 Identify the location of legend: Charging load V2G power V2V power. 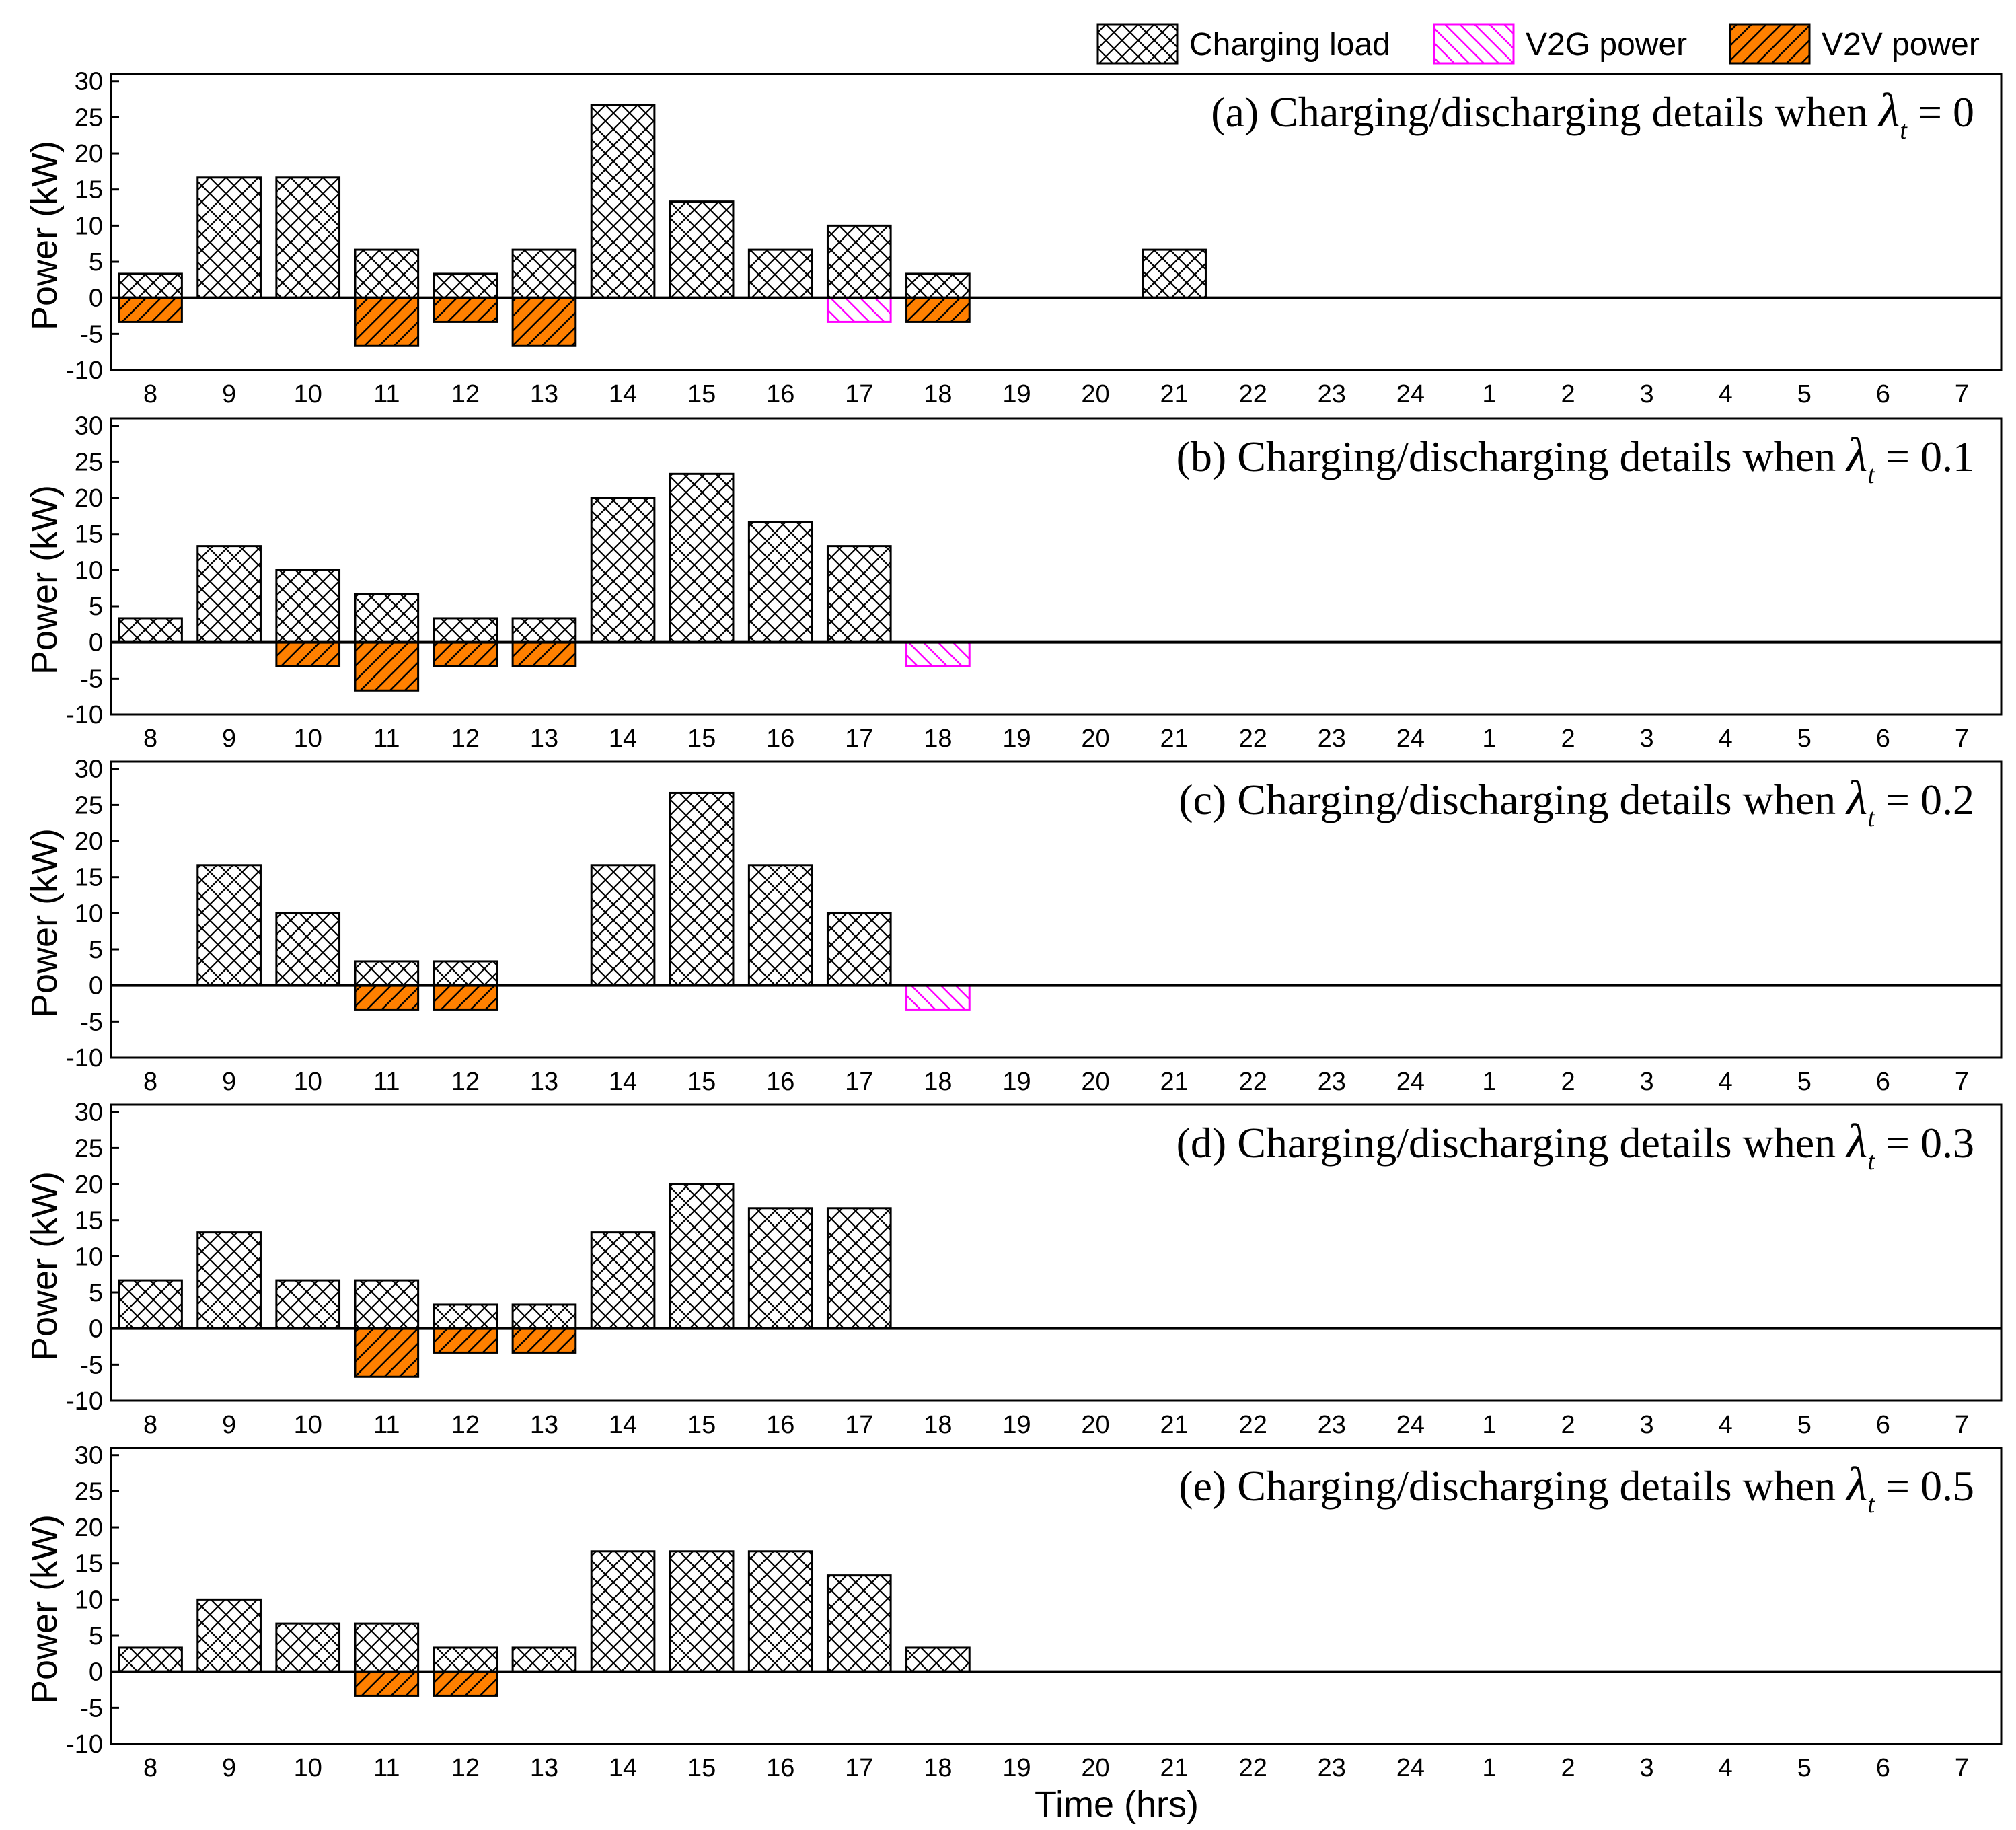
(1538, 44).